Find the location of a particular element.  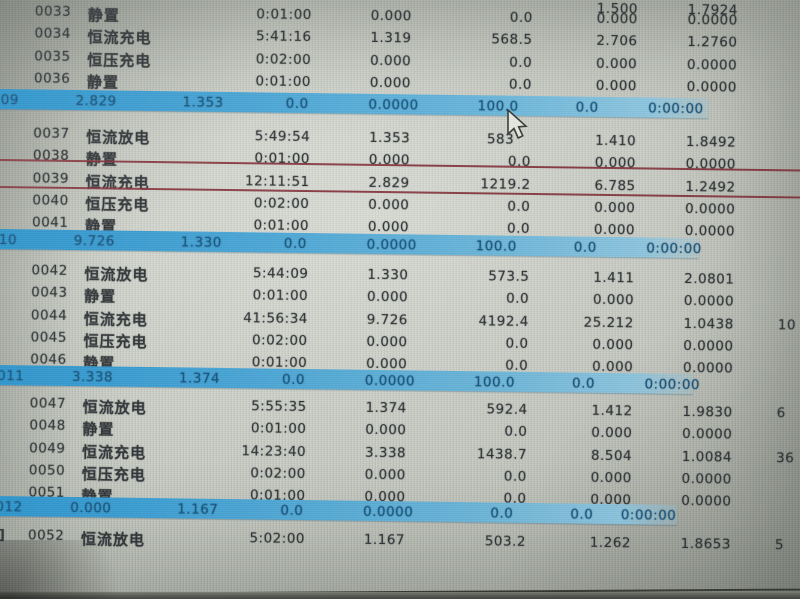

cell-step-number: 0052 is located at coordinates (46, 535).